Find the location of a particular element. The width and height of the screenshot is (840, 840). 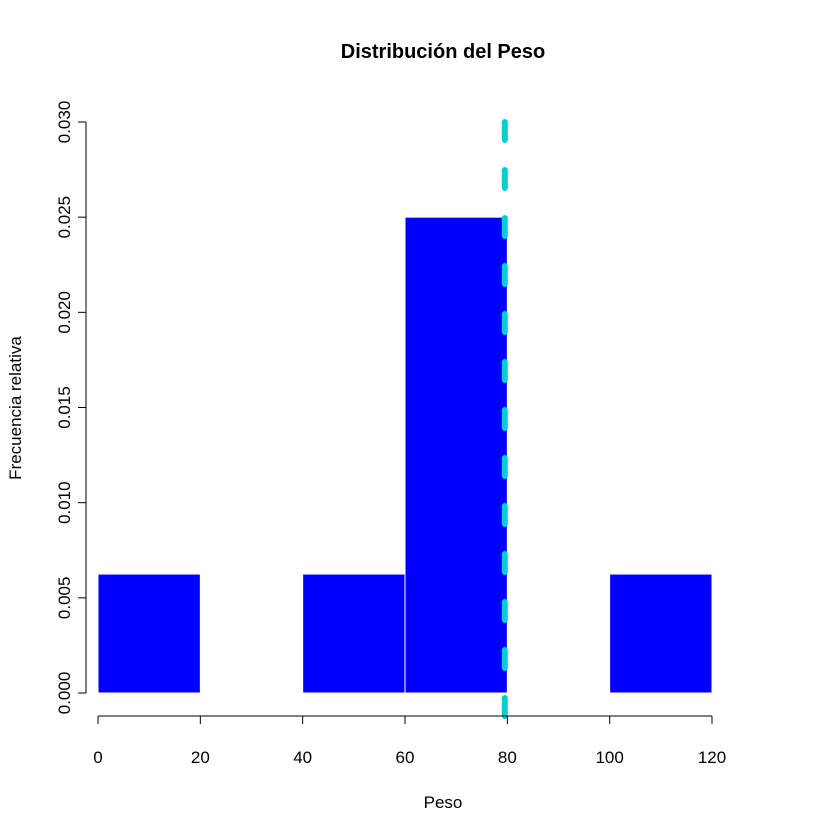

x-axis: 0 20 40 60 80 100 120 is located at coordinates (409, 741).